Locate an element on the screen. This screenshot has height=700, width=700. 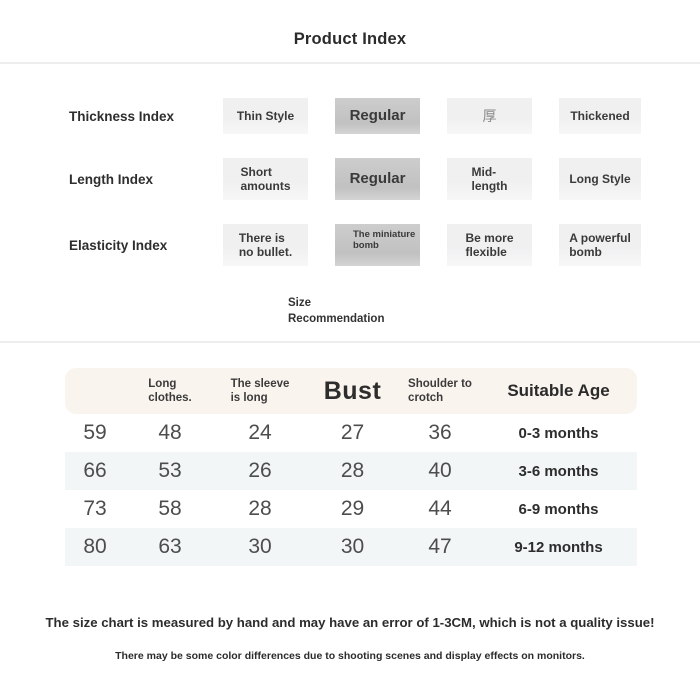
header-shoulder-to-crotch: Shoulder to crotch is located at coordinates (440, 390).